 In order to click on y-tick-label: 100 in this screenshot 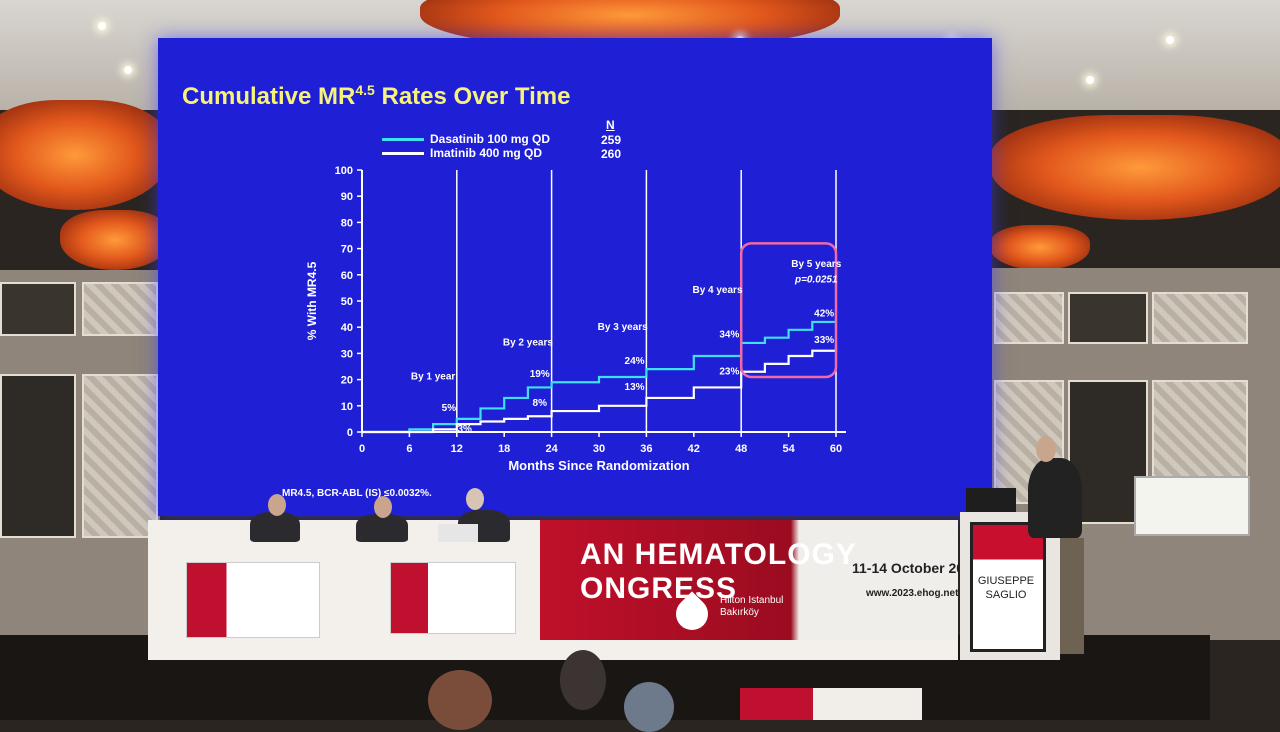, I will do `click(344, 171)`.